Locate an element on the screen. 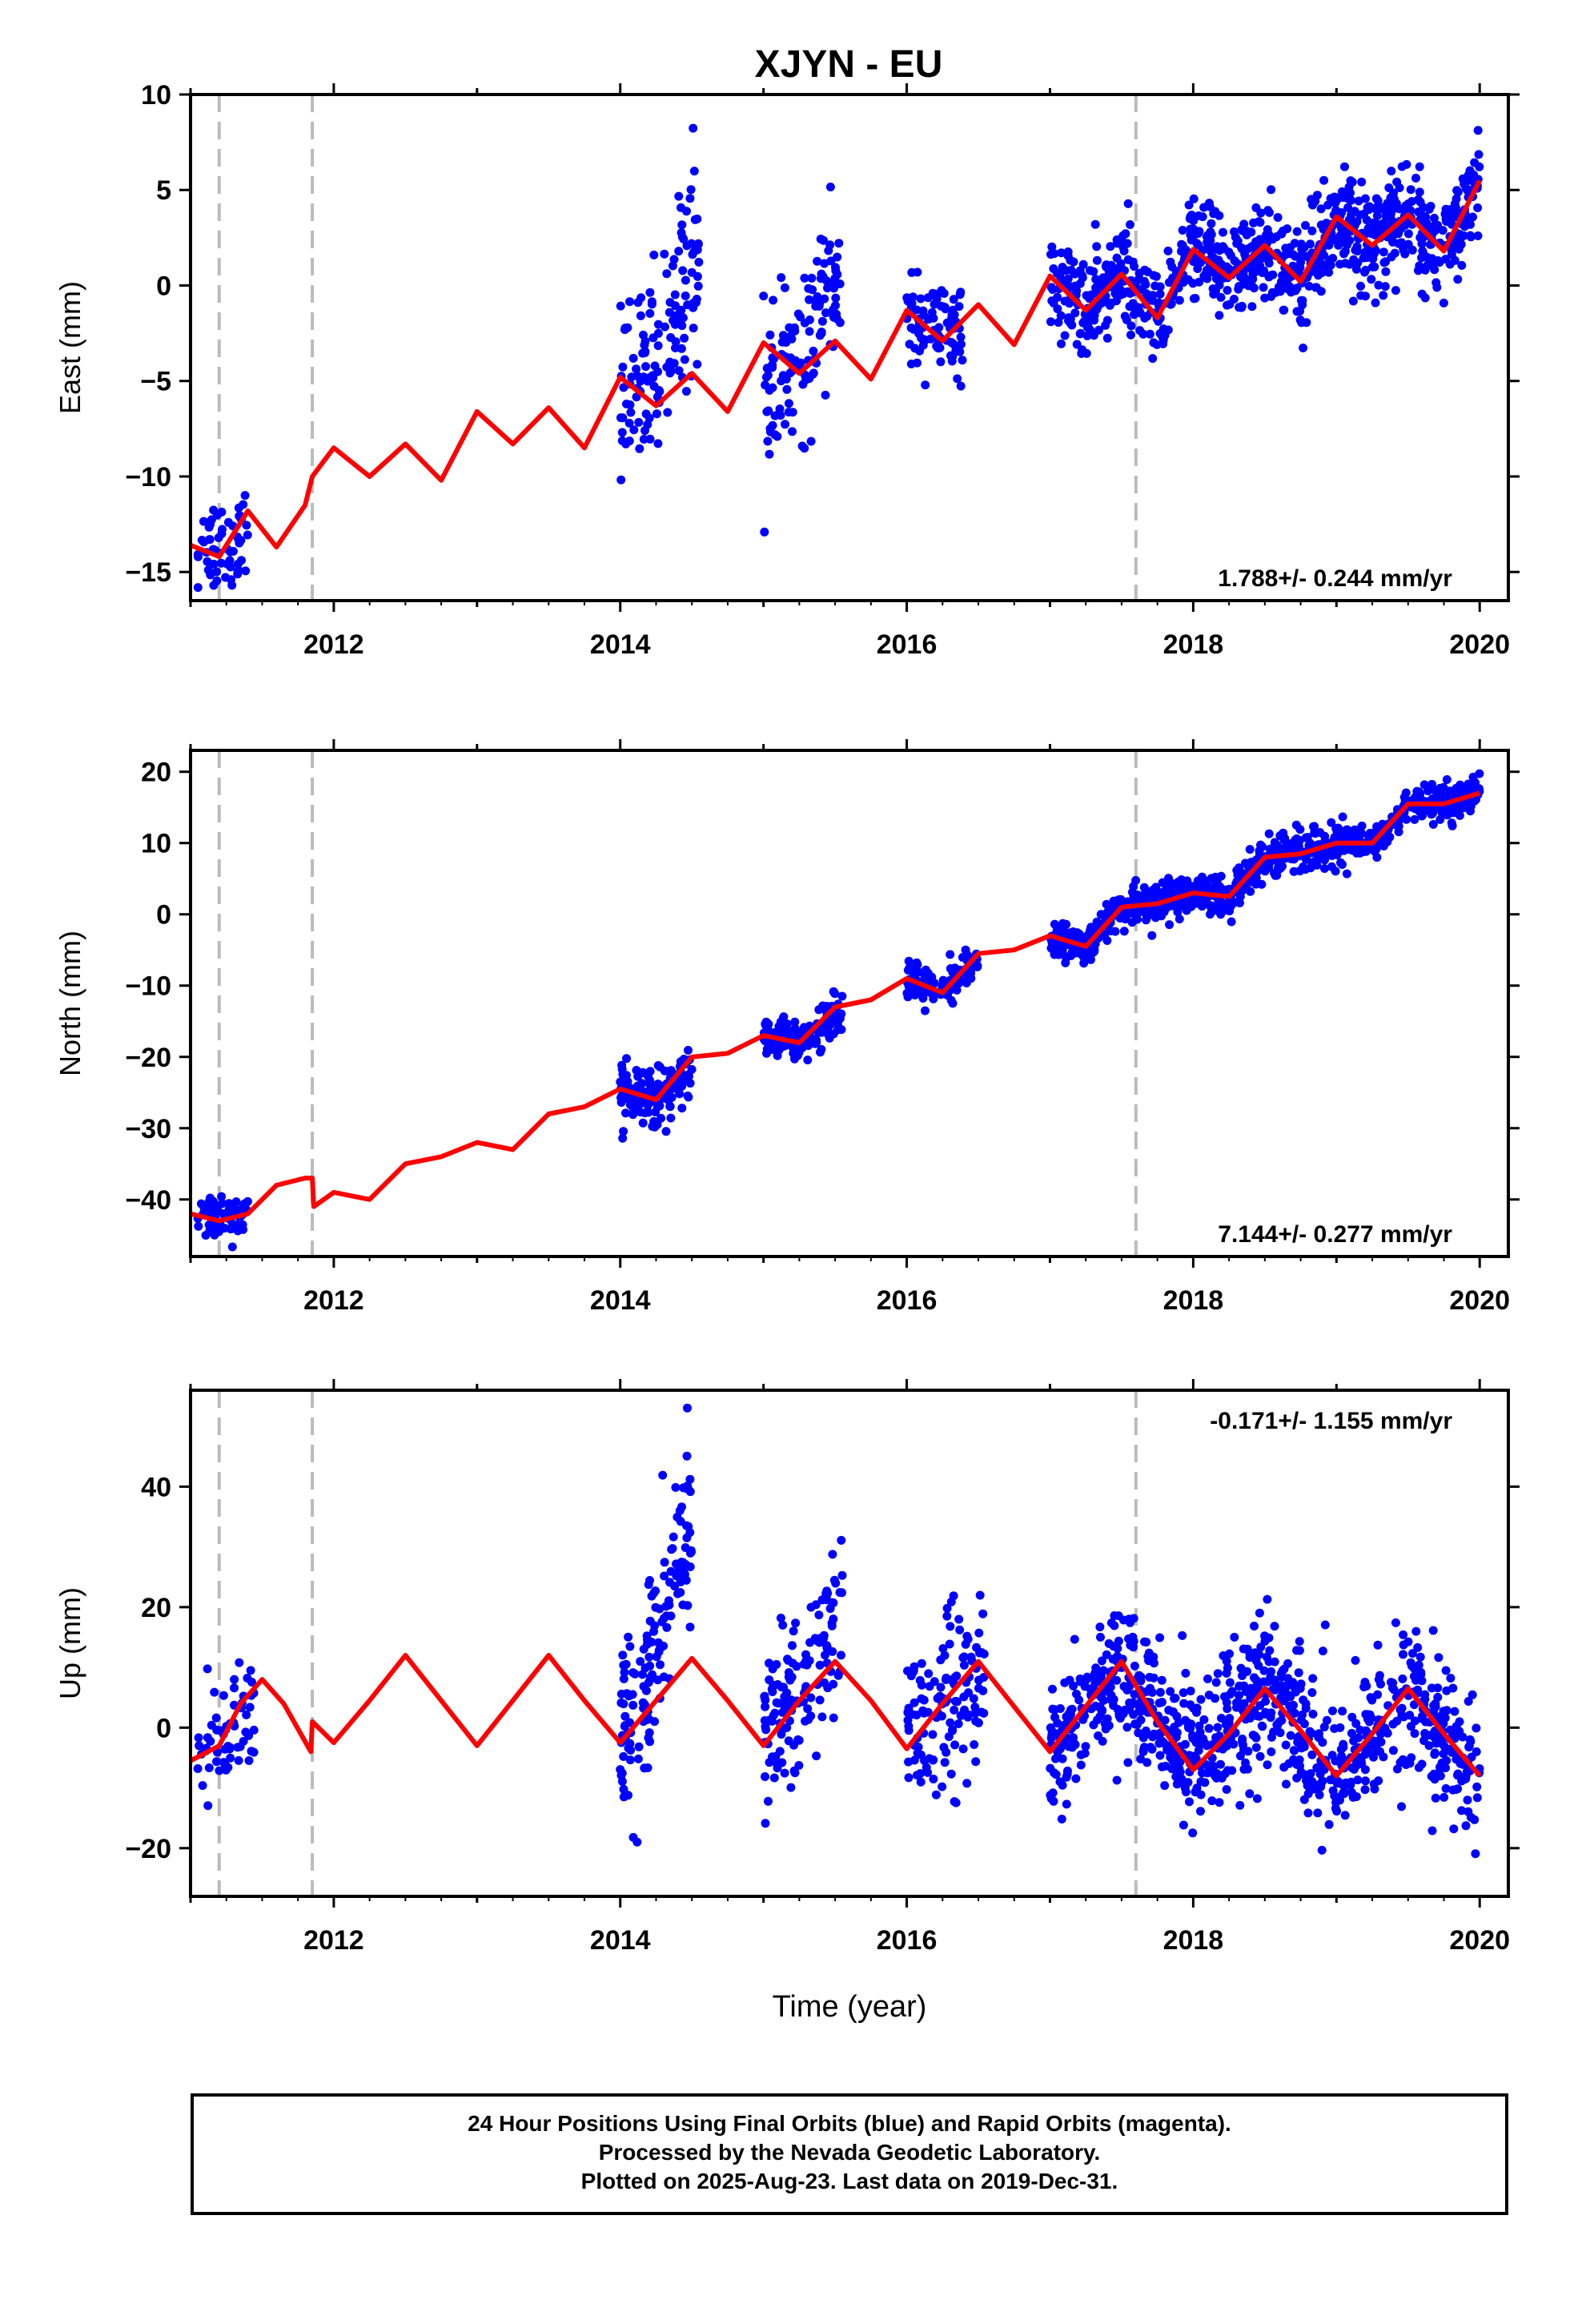  x-tick-label: 2012 is located at coordinates (334, 1940).